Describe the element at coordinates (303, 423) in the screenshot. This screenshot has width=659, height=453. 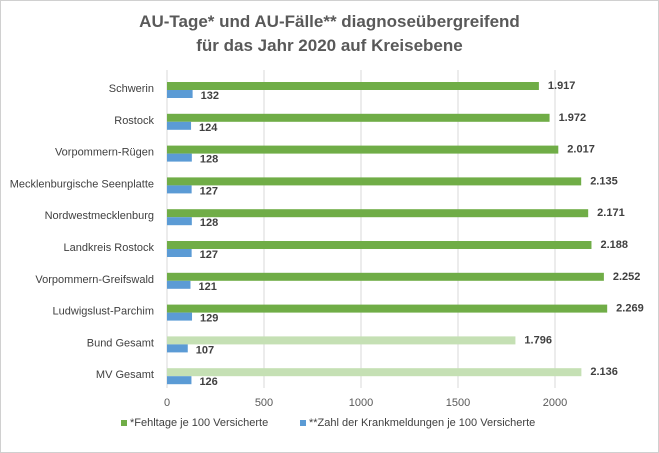
I see `legend-swatch-krankmeldungen` at that location.